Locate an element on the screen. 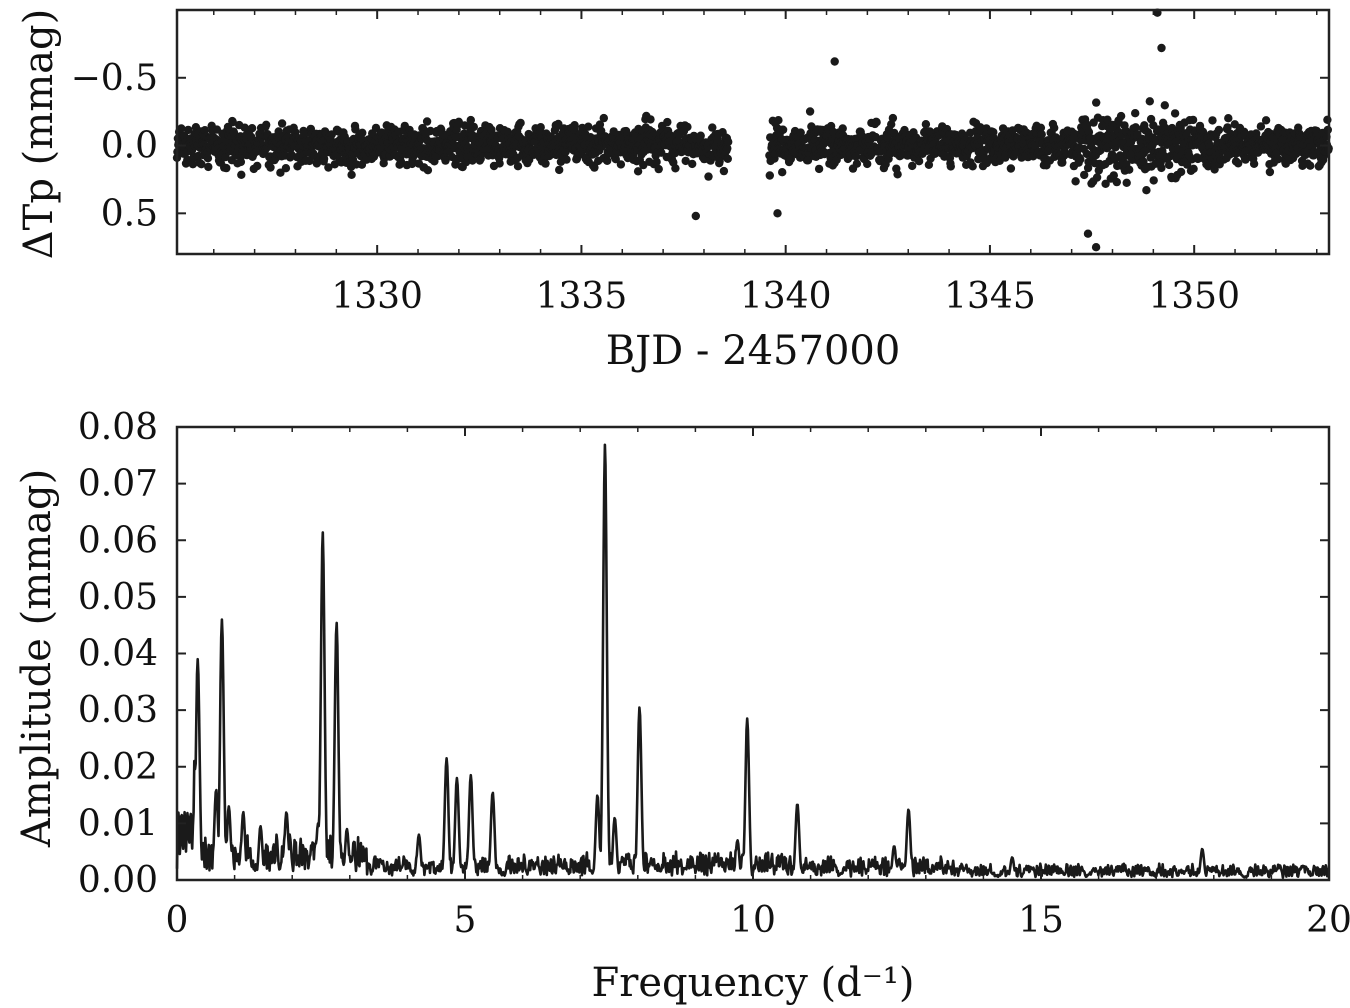 This screenshot has height=1008, width=1350. light-curve-ylabel: ΔTp (mmag) is located at coordinates (39, 134).